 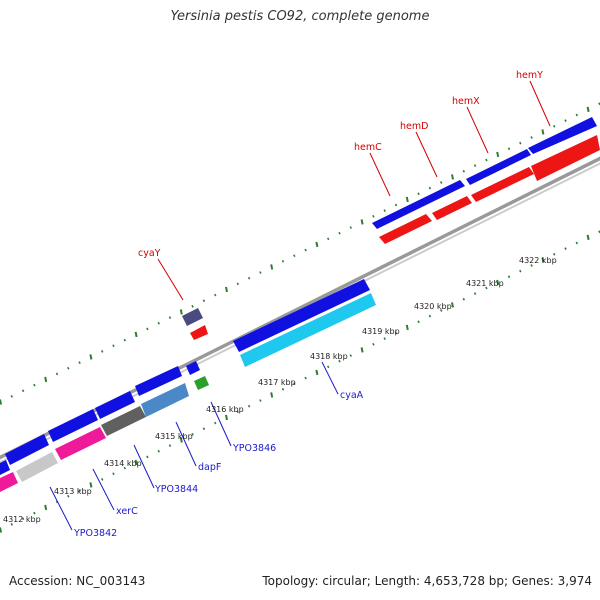 I want to click on gene-arrow-left-b, so click(x=37, y=467).